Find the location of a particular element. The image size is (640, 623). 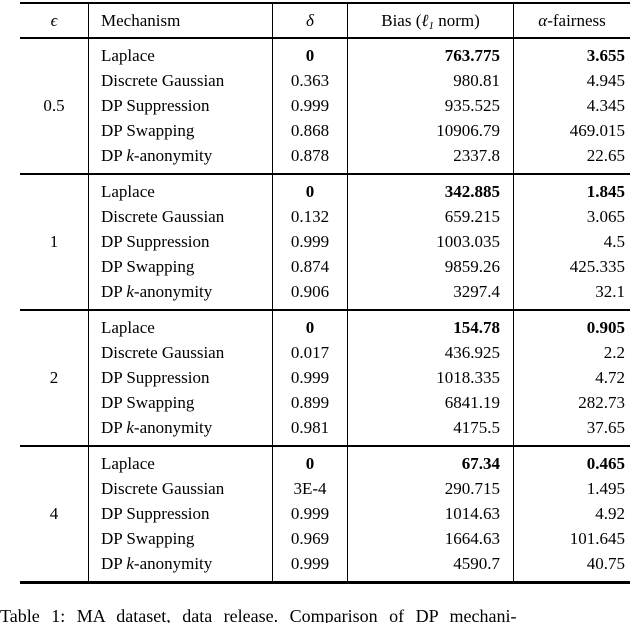

fairness-cell: 4.5 is located at coordinates (614, 241).